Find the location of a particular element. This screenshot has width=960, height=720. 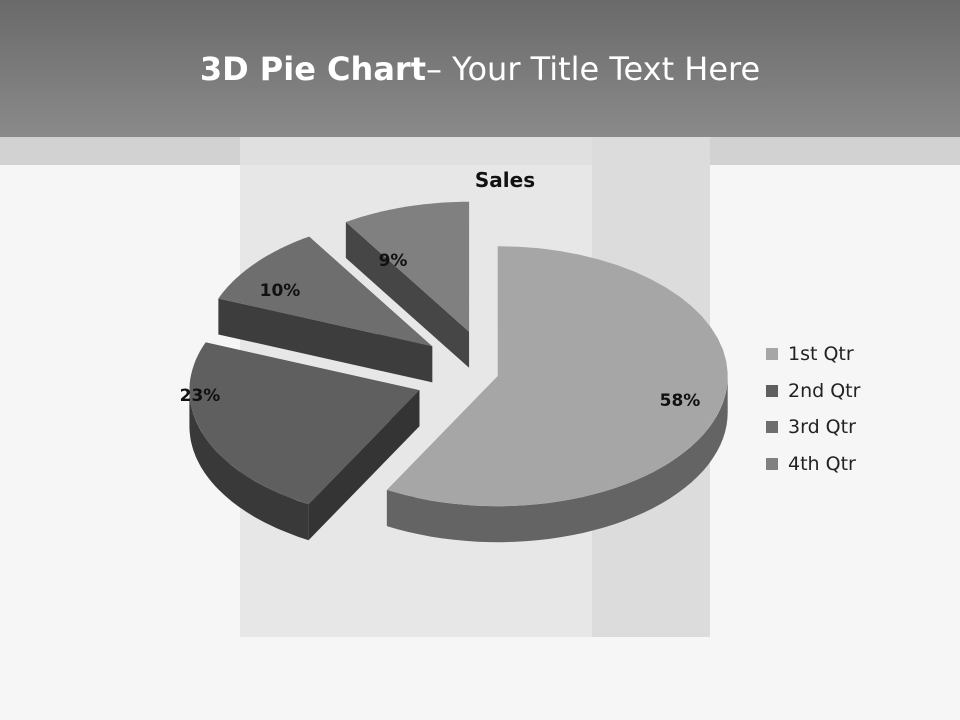

legend-label: 1st Qtr is located at coordinates (821, 354).